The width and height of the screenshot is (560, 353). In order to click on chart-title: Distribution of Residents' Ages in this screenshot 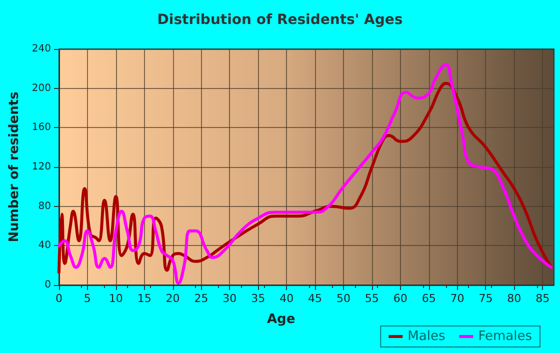, I will do `click(280, 20)`.